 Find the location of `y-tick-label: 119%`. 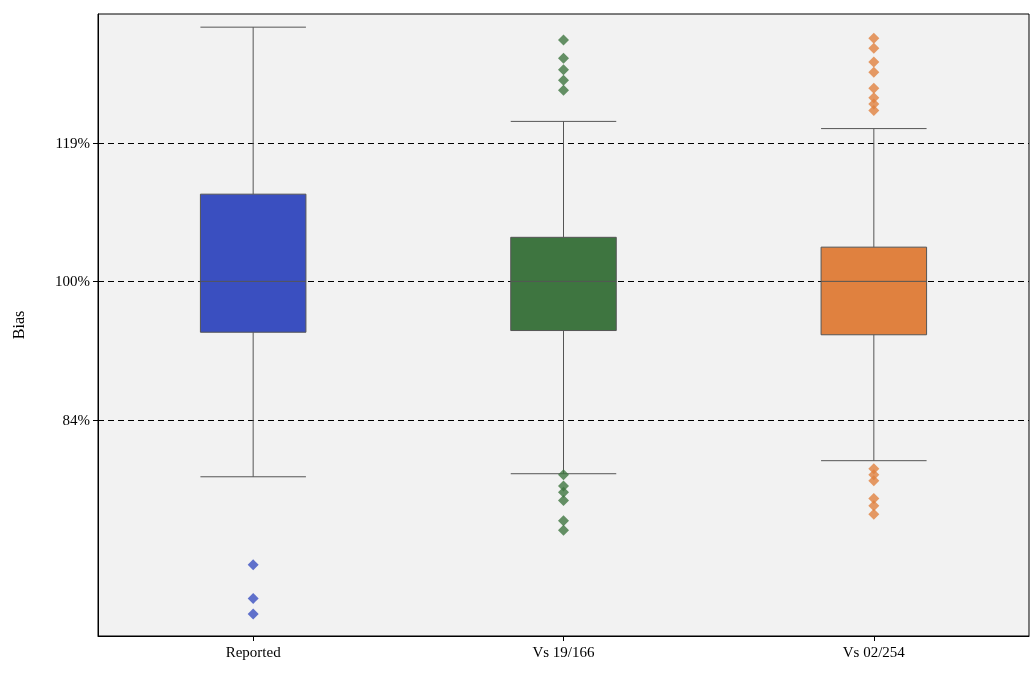

y-tick-label: 119% is located at coordinates (72, 143).